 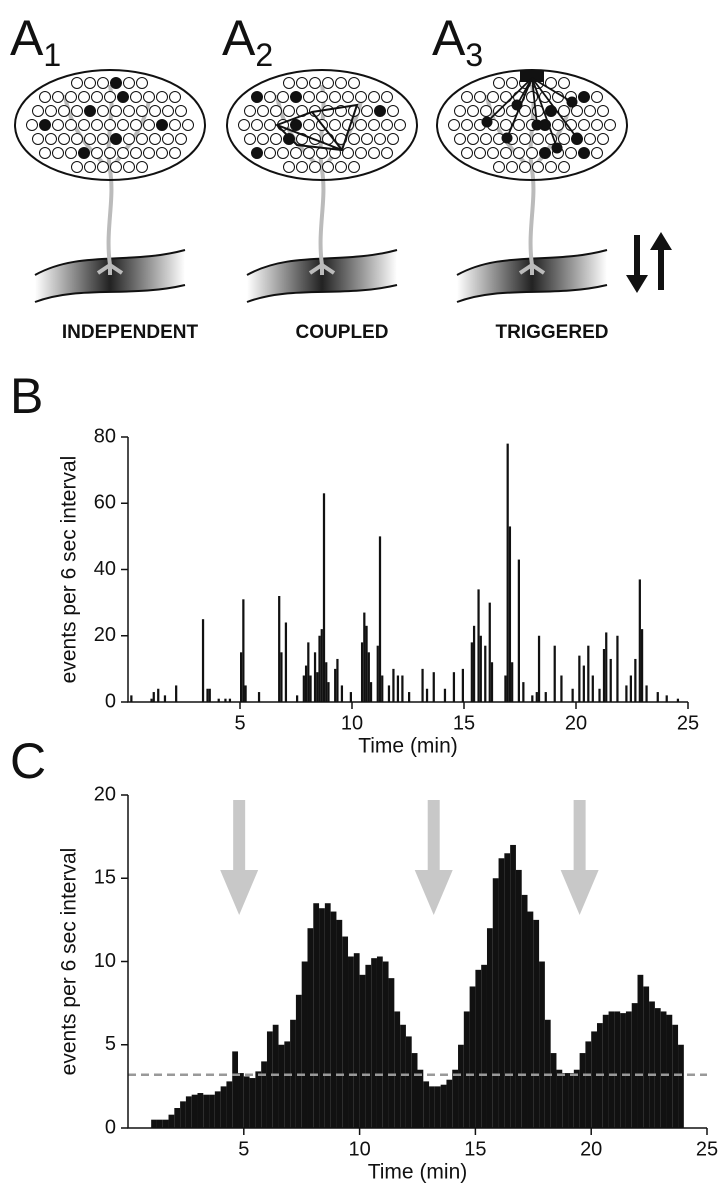 What do you see at coordinates (359, 1149) in the screenshot?
I see `x-tick-label: 10` at bounding box center [359, 1149].